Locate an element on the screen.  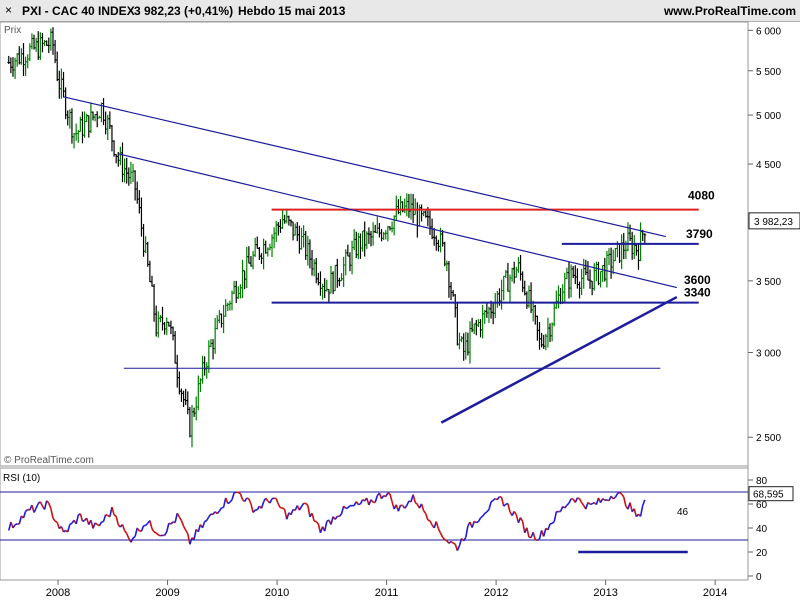
trendline is located at coordinates (559, 359).